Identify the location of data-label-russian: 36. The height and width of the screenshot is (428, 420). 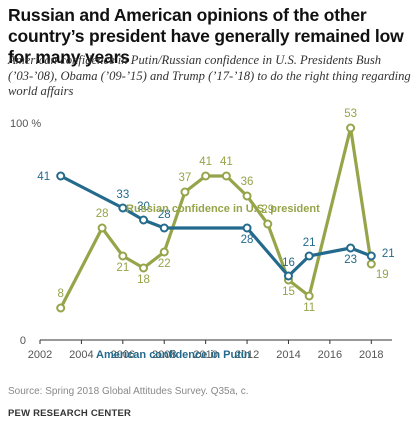
(247, 182).